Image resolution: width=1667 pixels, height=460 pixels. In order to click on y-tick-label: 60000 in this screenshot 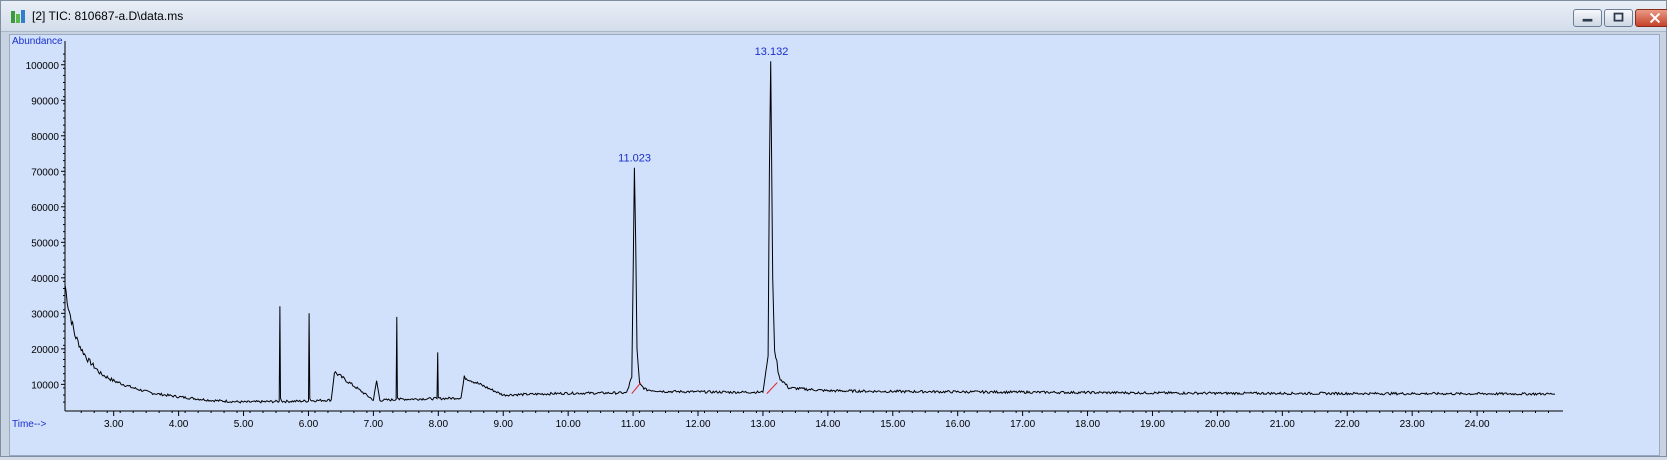, I will do `click(45, 208)`.